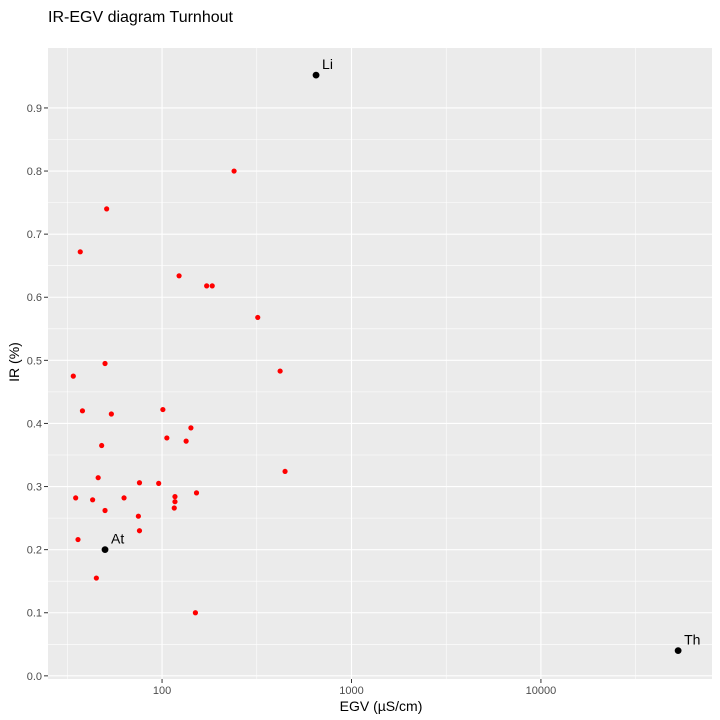  Describe the element at coordinates (34, 235) in the screenshot. I see `y-tick-label: 0.7` at that location.